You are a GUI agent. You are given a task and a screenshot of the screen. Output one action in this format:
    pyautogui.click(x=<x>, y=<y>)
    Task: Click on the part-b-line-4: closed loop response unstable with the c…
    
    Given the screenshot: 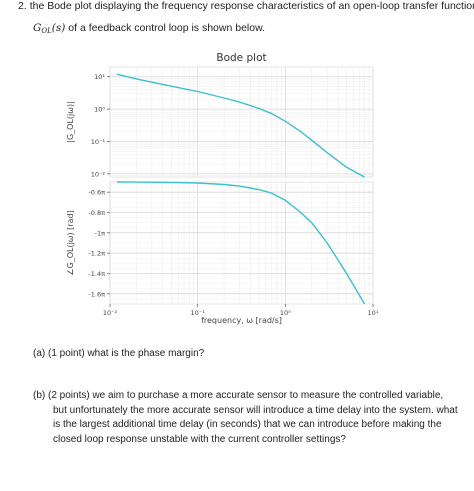 What is the action you would take?
    pyautogui.click(x=199, y=439)
    